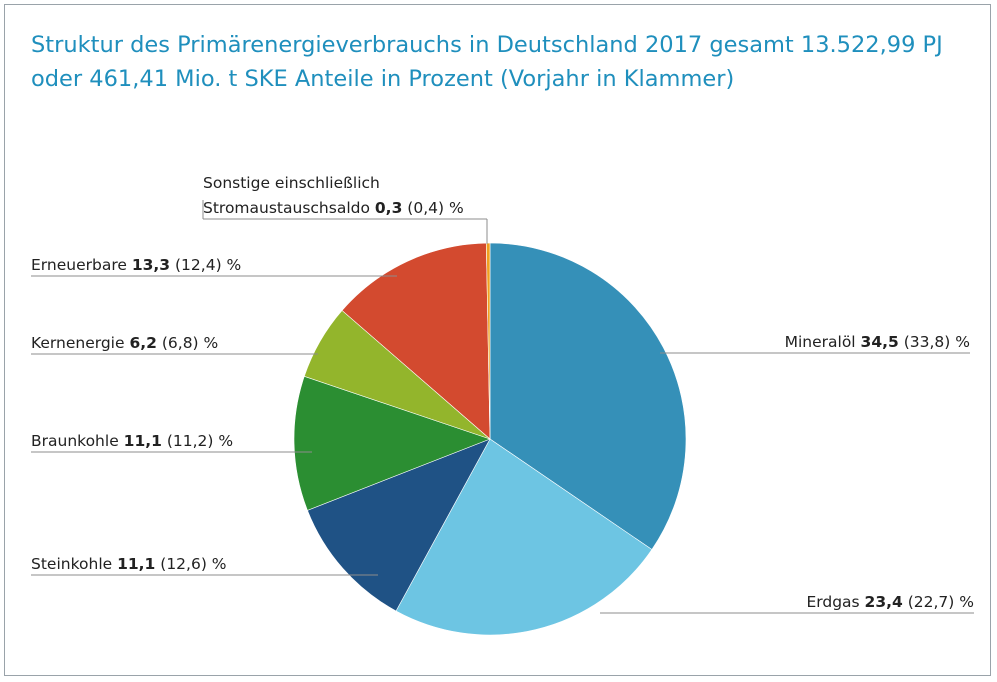  Describe the element at coordinates (392, 443) in the screenshot. I see `pie-slice-braunkohle` at that location.